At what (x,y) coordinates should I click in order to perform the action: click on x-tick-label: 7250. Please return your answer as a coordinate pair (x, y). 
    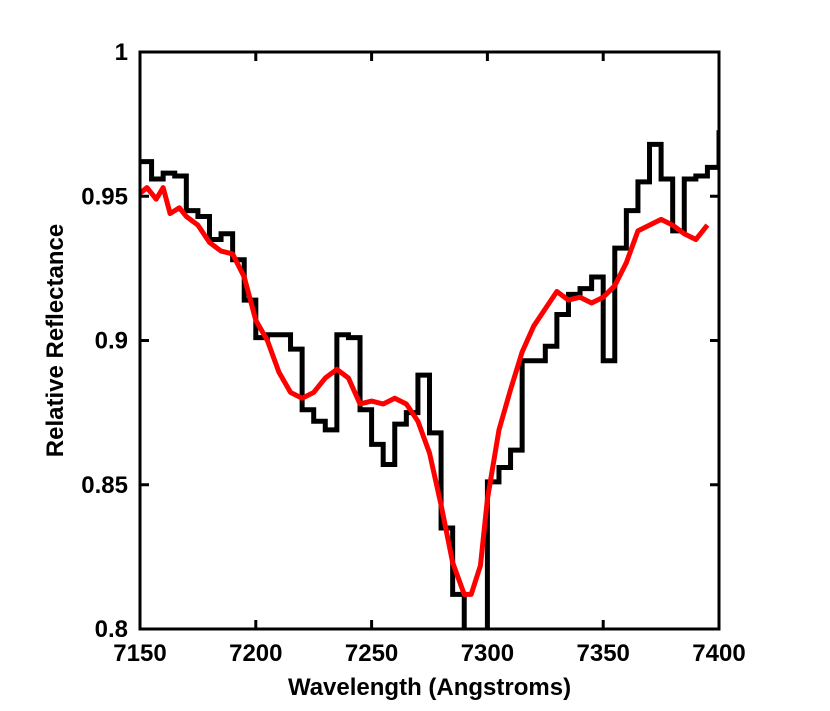
    Looking at the image, I should click on (371, 653).